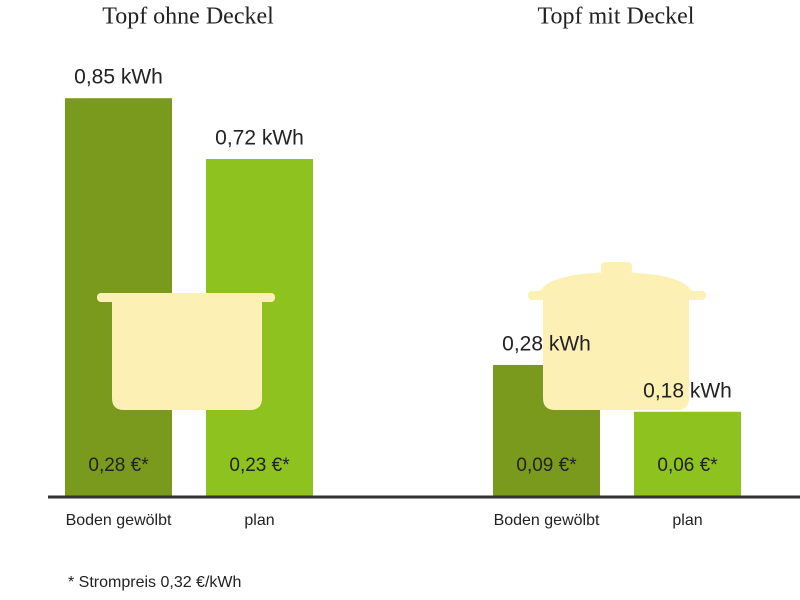 This screenshot has width=800, height=600. Describe the element at coordinates (118, 465) in the screenshot. I see `cost-label: 0,28 €*` at that location.